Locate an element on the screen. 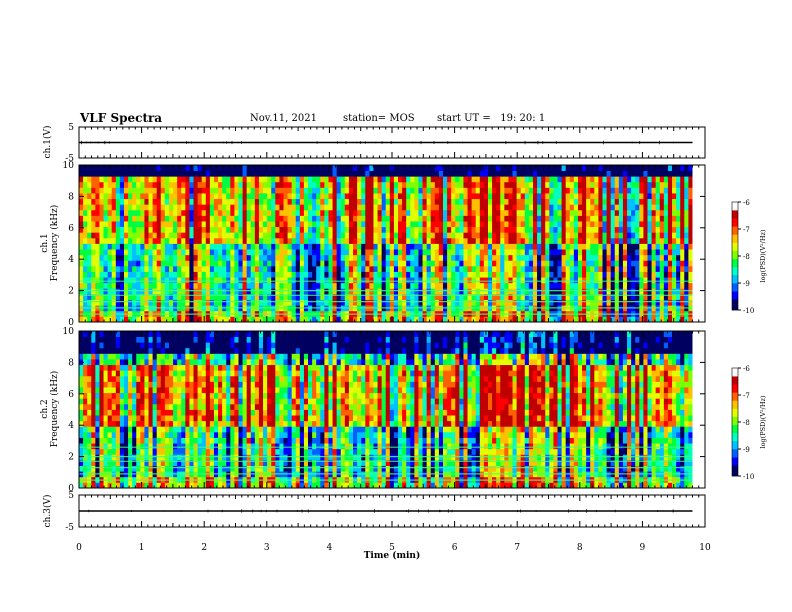 The width and height of the screenshot is (792, 612). ylabel-ch2-frequency: Frequency (kHz) is located at coordinates (54, 409).